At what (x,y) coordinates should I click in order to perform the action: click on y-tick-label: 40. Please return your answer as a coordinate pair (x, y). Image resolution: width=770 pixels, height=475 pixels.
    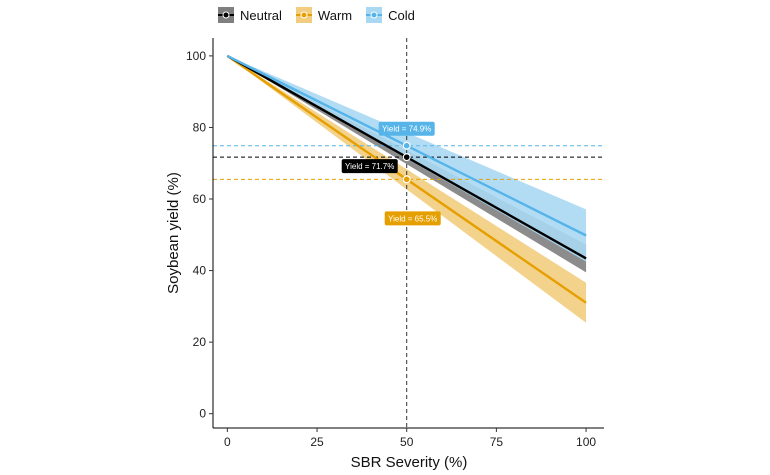
    Looking at the image, I should click on (200, 271).